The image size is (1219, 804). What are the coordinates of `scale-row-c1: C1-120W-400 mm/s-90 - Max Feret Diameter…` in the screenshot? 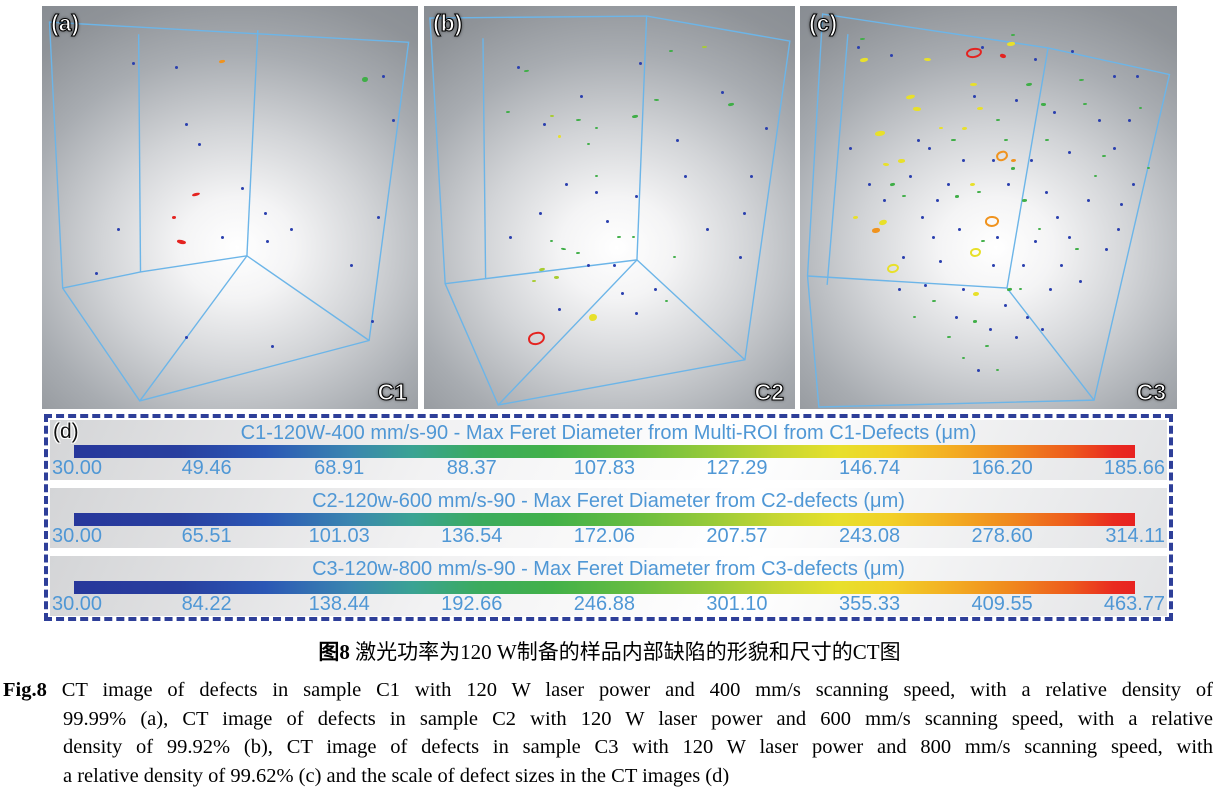 It's located at (608, 450).